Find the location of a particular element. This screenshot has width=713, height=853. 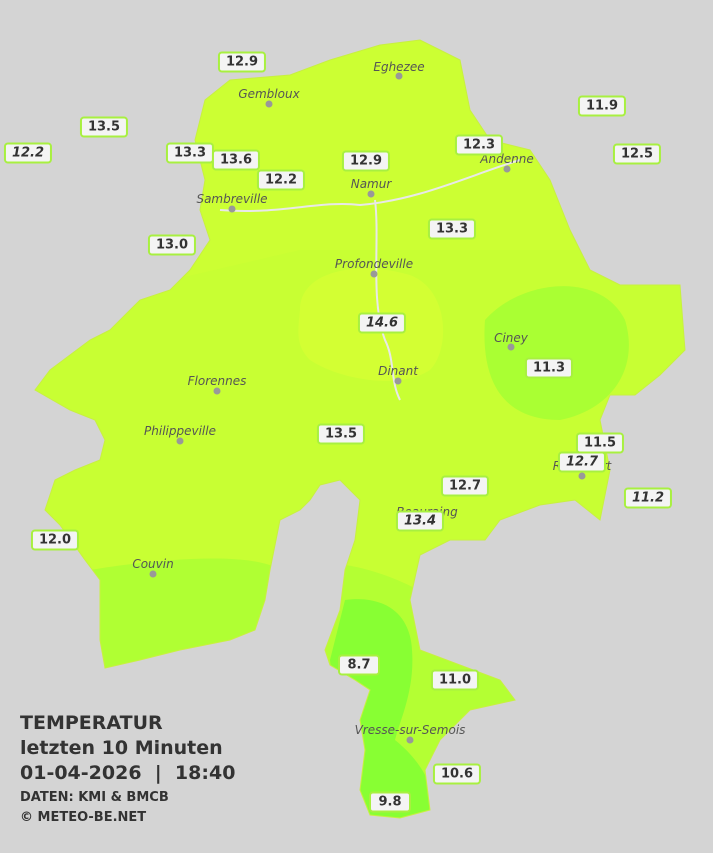

station-value: 11.0 is located at coordinates (455, 680).